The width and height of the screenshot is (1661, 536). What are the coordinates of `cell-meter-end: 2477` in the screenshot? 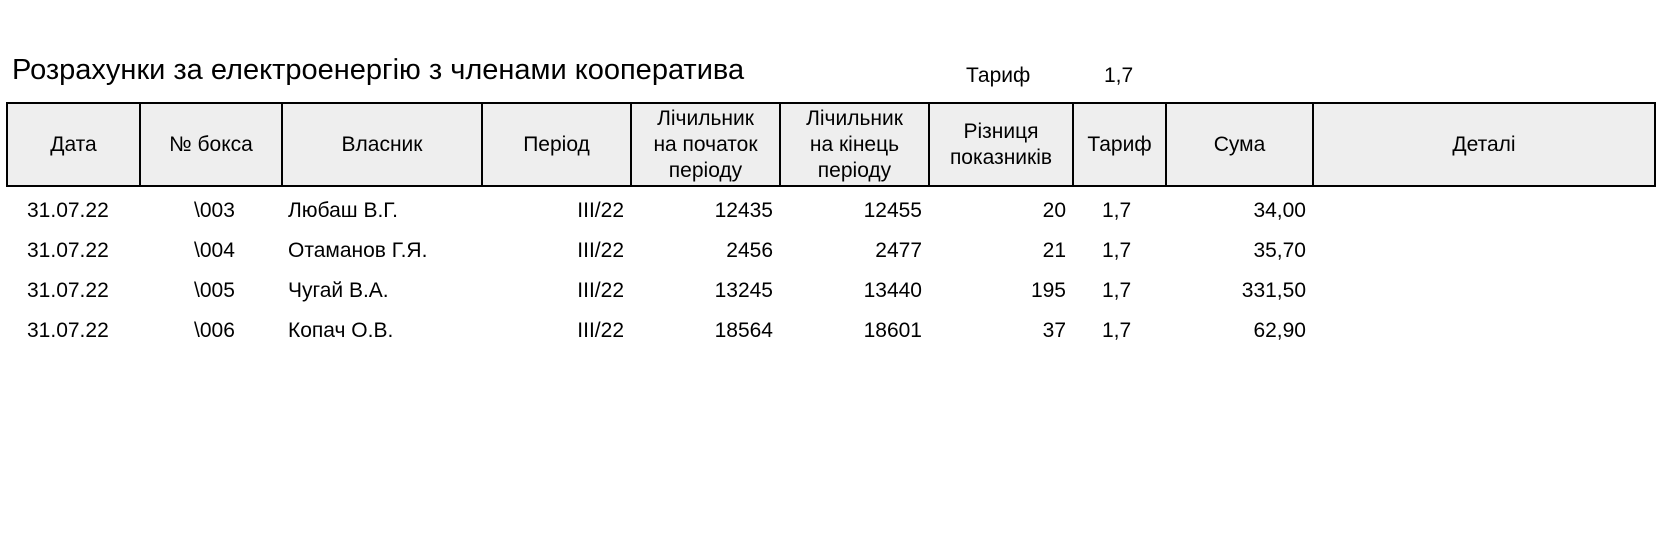 It's located at (898, 250).